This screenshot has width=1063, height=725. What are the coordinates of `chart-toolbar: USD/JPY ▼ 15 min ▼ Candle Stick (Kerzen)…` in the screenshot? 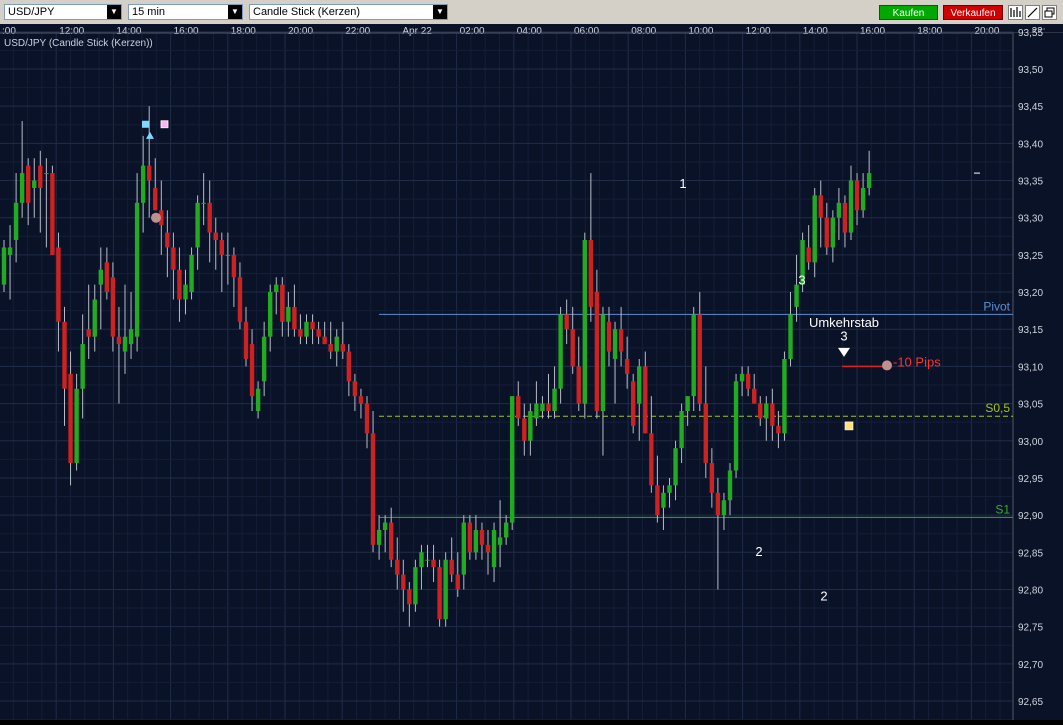 It's located at (531, 12).